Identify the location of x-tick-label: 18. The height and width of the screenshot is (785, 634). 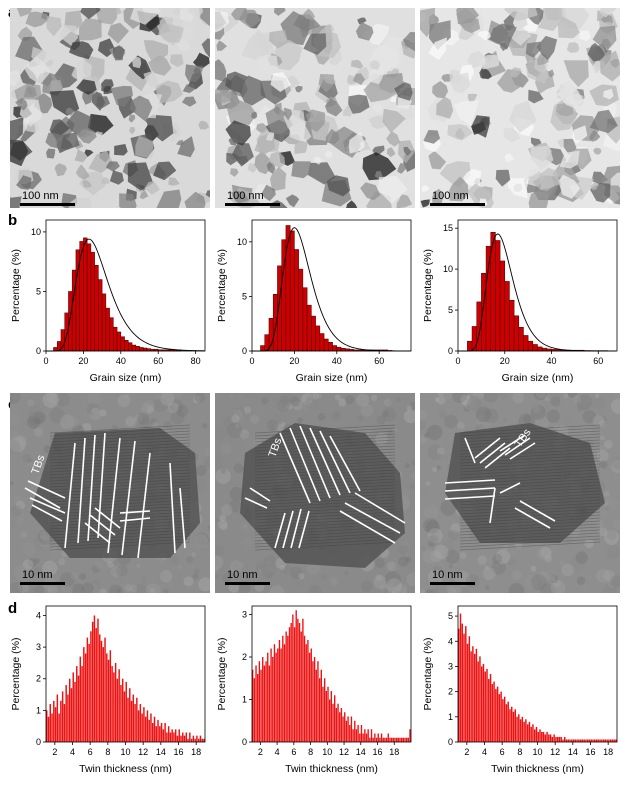
(608, 752).